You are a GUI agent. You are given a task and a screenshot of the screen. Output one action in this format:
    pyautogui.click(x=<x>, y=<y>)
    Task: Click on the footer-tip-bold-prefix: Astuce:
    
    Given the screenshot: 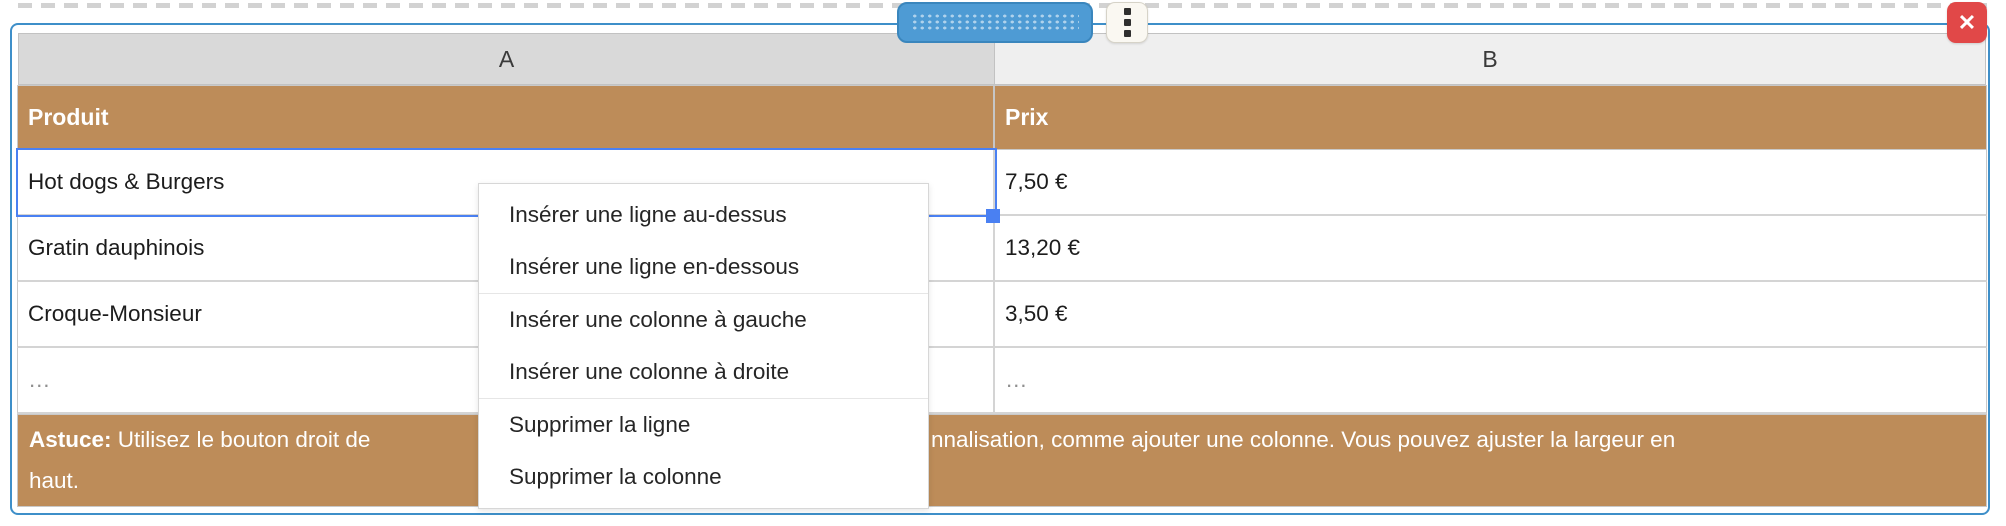 What is the action you would take?
    pyautogui.click(x=70, y=439)
    